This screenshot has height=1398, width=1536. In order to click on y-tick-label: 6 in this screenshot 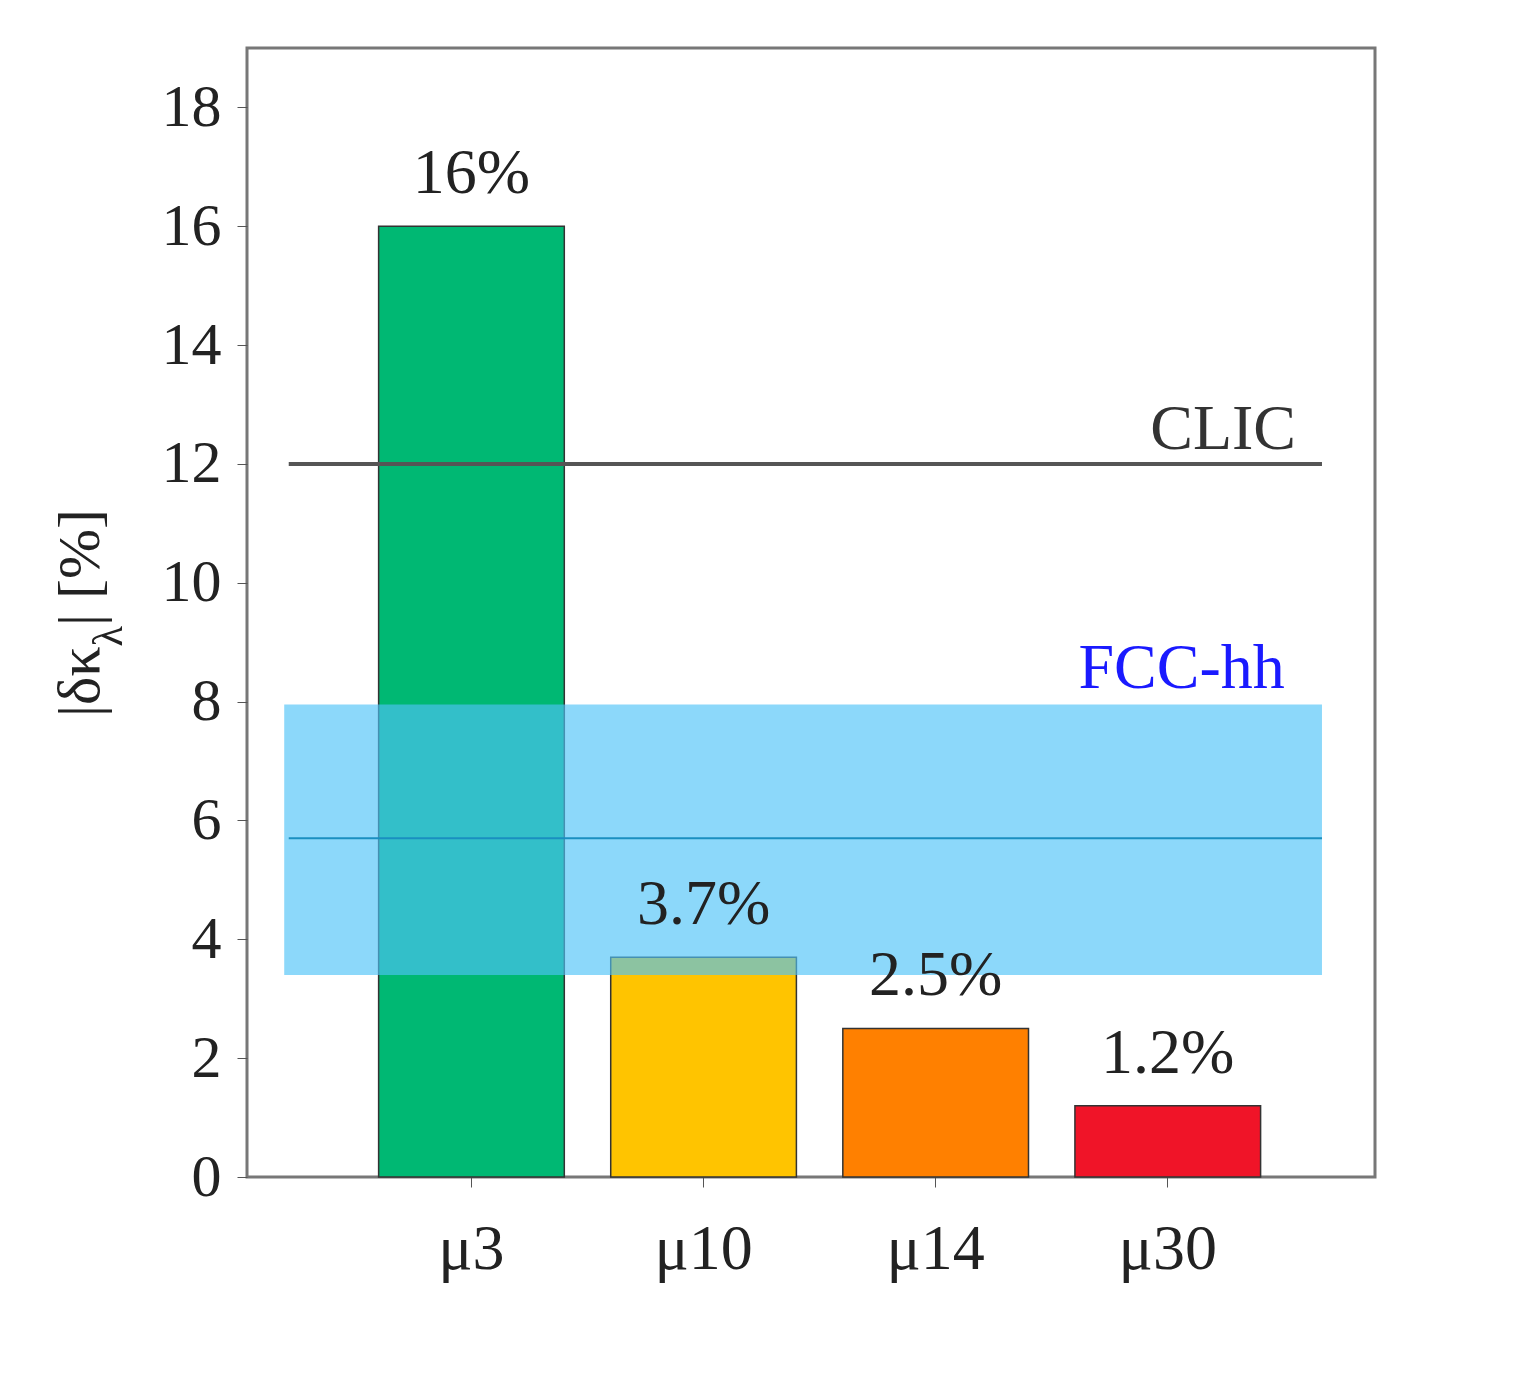, I will do `click(206, 818)`.